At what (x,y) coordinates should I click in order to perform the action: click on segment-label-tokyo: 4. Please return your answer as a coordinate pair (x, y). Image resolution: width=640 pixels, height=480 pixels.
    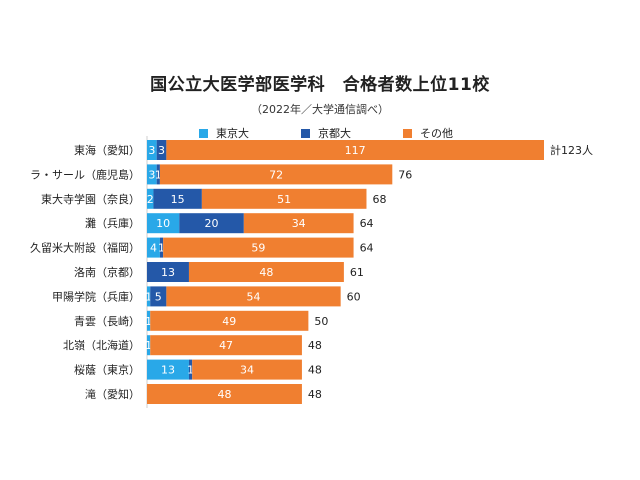
    Looking at the image, I should click on (153, 248).